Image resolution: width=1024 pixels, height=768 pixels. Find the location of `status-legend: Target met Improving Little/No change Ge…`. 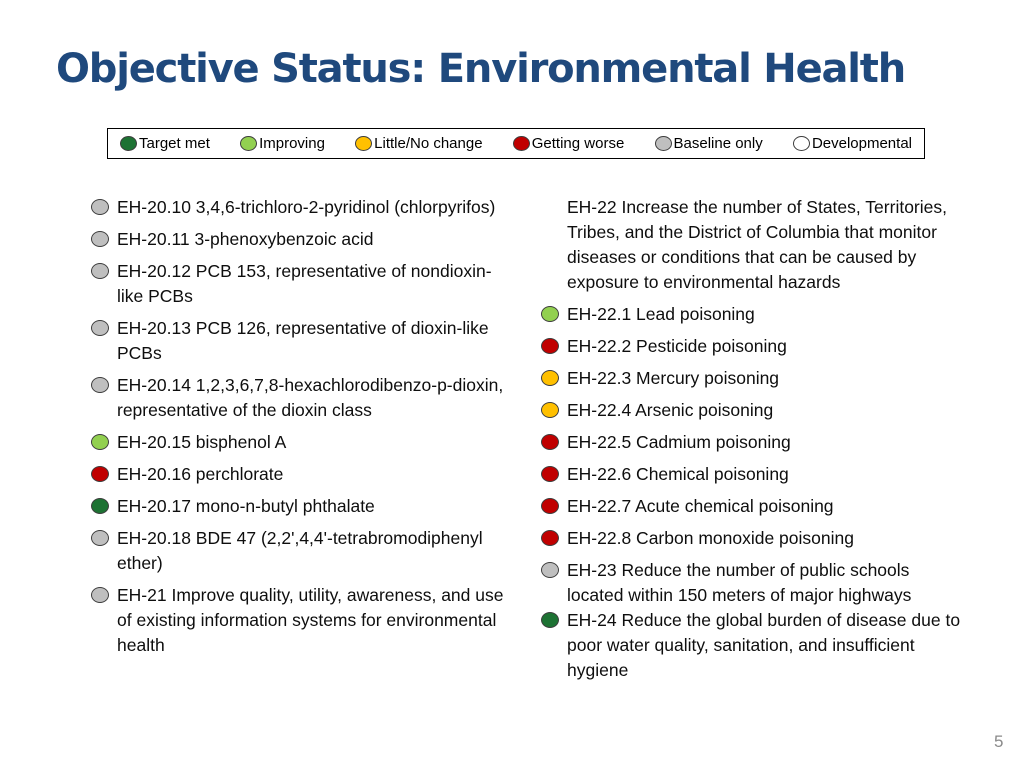

status-legend: Target met Improving Little/No change Ge… is located at coordinates (516, 143).